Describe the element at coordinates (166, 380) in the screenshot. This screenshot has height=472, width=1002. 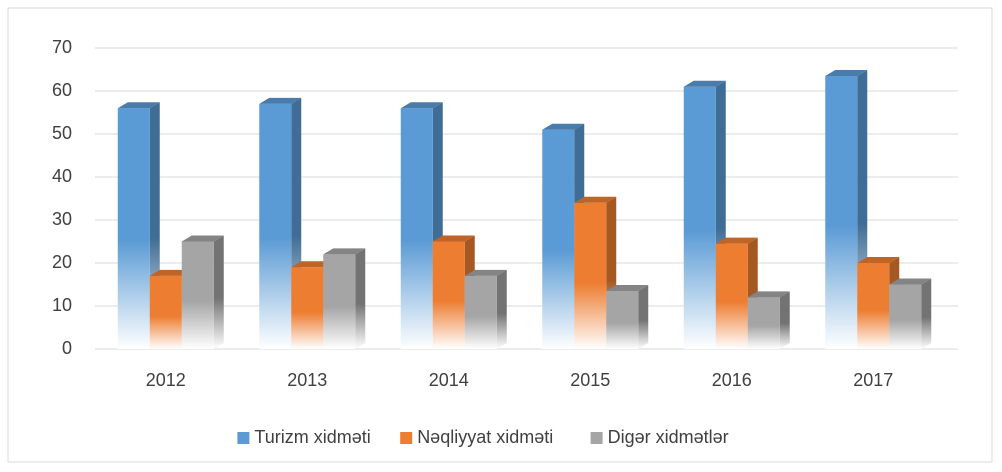
I see `x-tick-label: 2012` at that location.